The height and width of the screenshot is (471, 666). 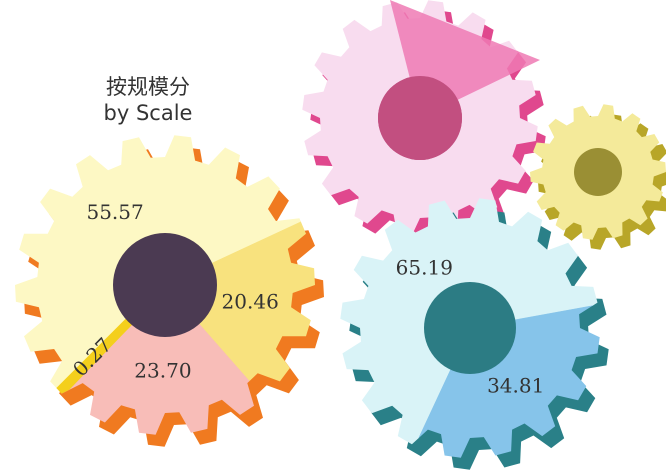 I want to click on data-label: 55.57, so click(x=114, y=212).